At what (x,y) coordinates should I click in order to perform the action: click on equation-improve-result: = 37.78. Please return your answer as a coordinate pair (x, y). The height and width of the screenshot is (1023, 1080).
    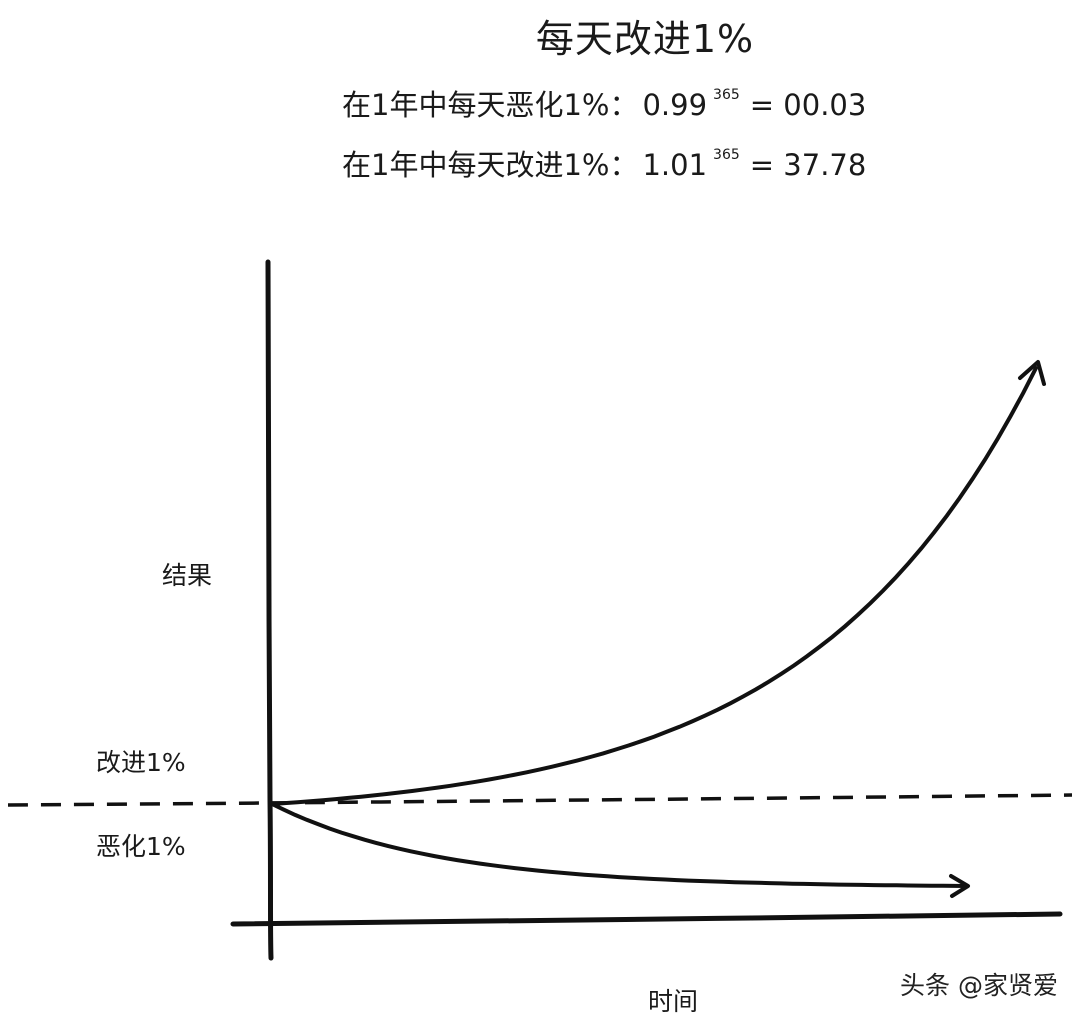
    Looking at the image, I should click on (808, 165).